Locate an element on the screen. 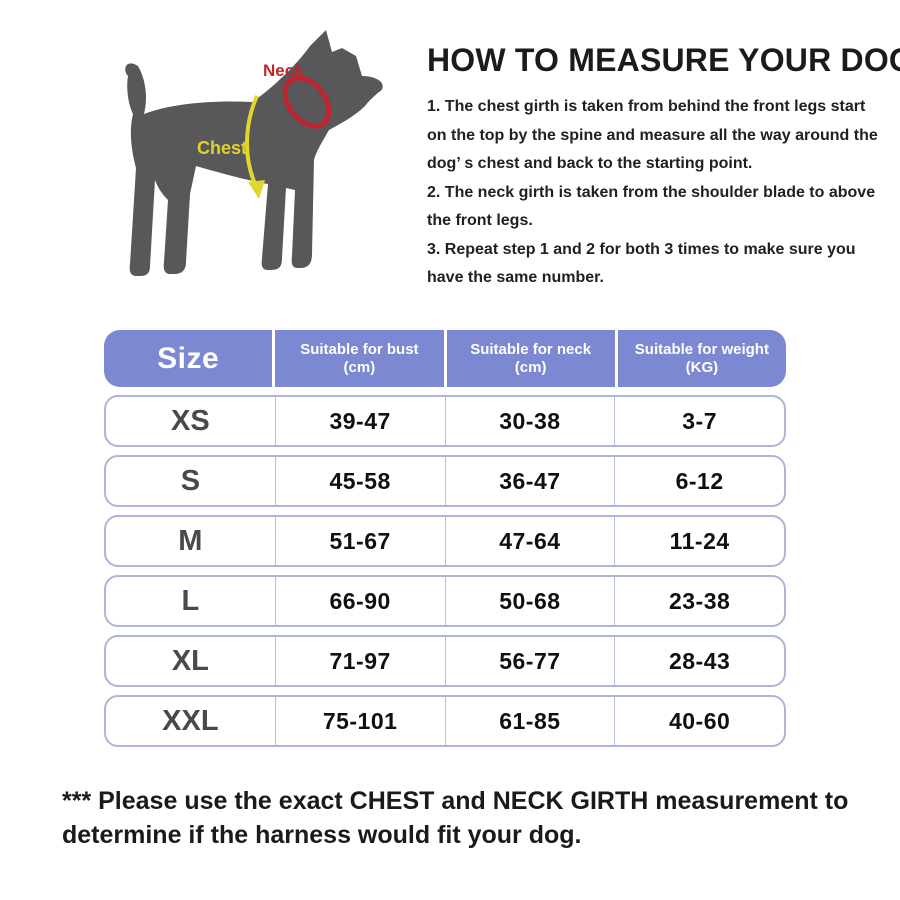 This screenshot has width=900, height=900. row-bust: 75-101 is located at coordinates (359, 721).